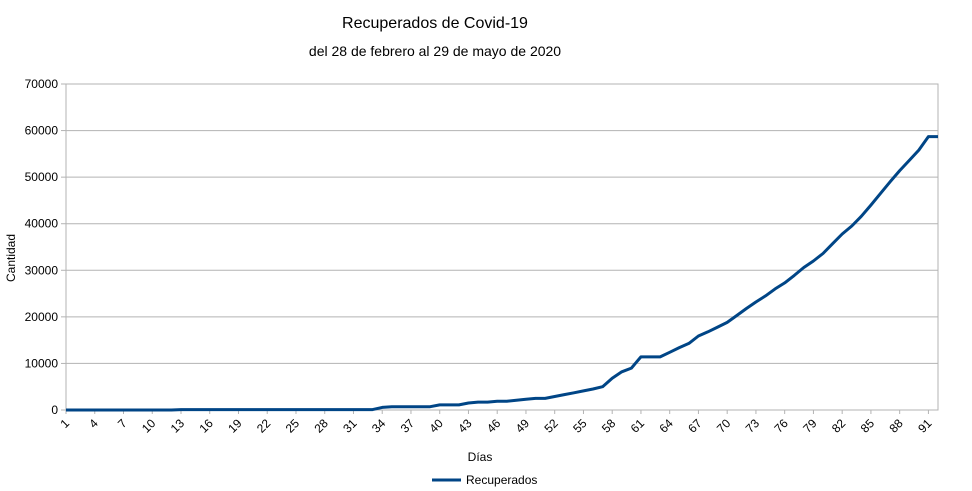 This screenshot has width=972, height=491. Describe the element at coordinates (724, 426) in the screenshot. I see `x-tick-label: 70` at that location.